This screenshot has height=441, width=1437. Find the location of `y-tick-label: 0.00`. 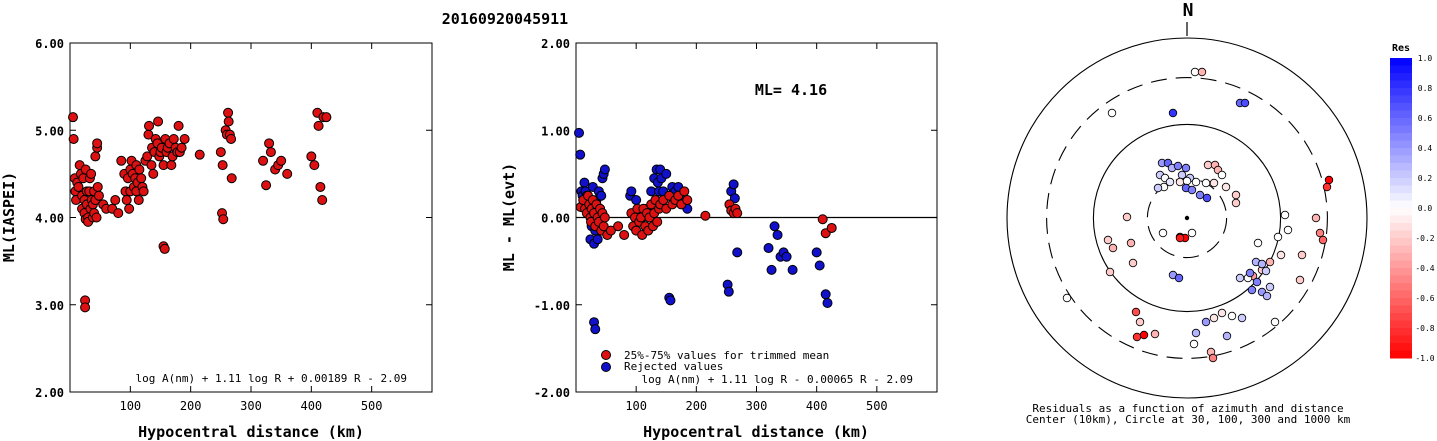

y-tick-label: 0.00 is located at coordinates (555, 219).